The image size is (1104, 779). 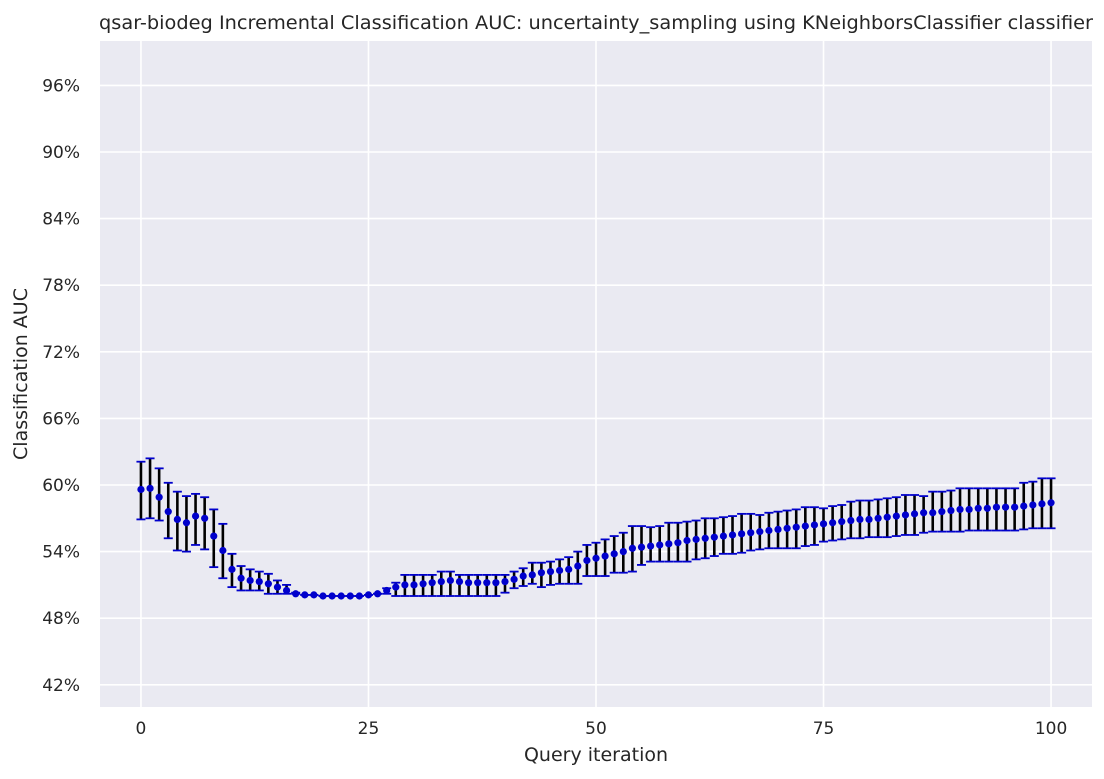 What do you see at coordinates (1051, 729) in the screenshot?
I see `x-tick-label: 100` at bounding box center [1051, 729].